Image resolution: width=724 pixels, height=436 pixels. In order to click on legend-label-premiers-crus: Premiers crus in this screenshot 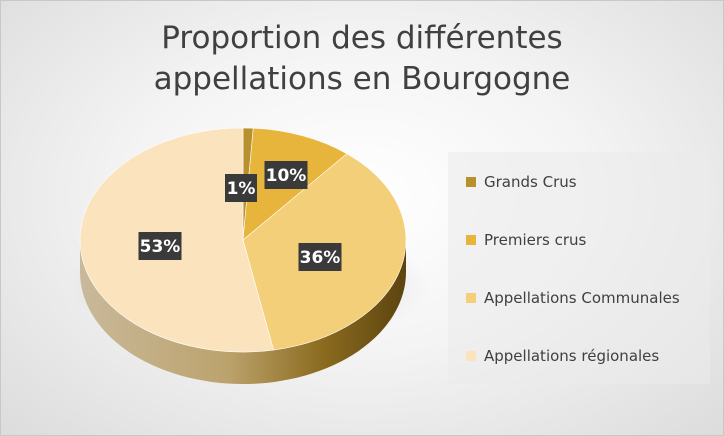, I will do `click(535, 240)`.